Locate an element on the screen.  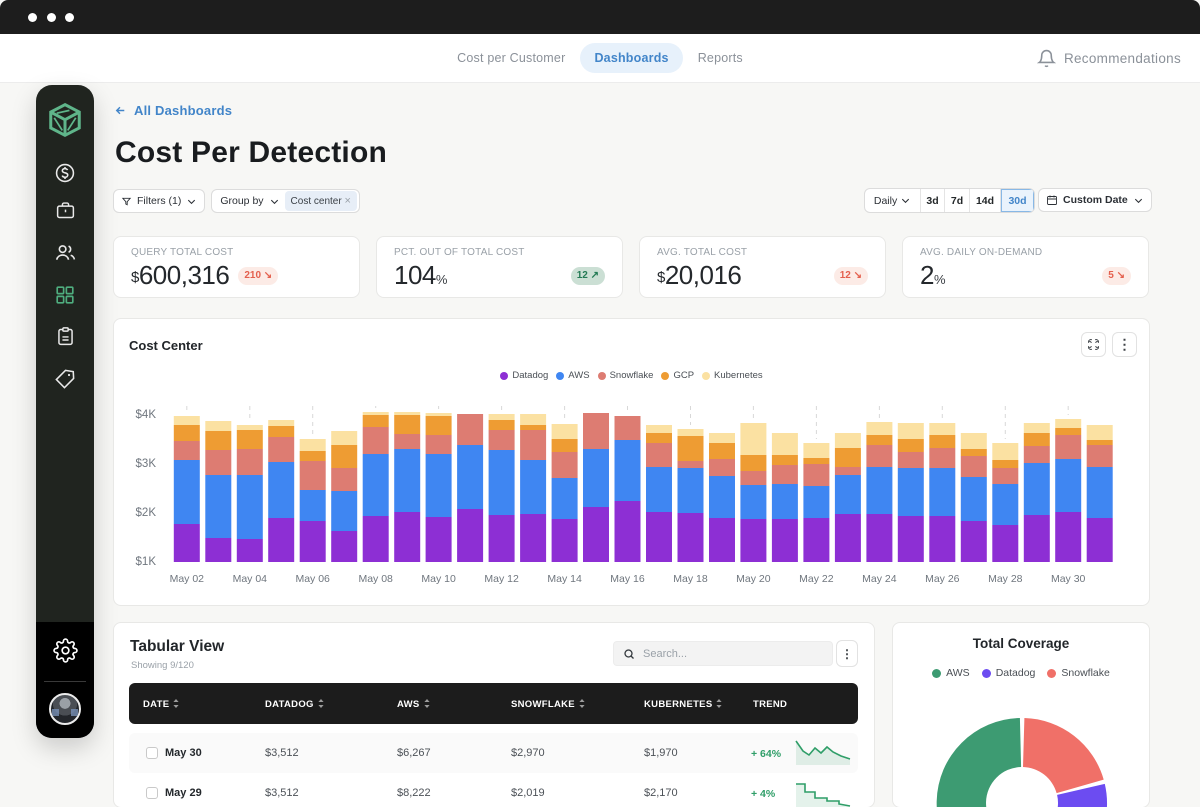
svg-text: May 26 is located at coordinates (942, 579).